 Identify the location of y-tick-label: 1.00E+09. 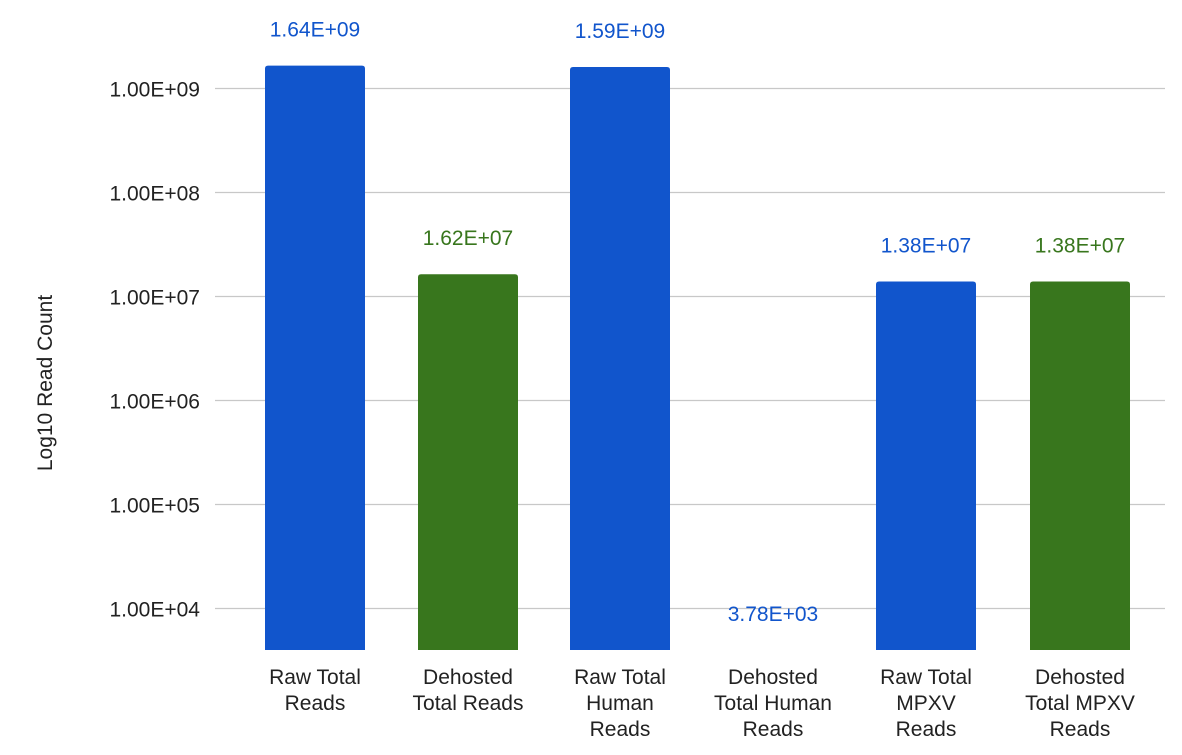
(154, 90).